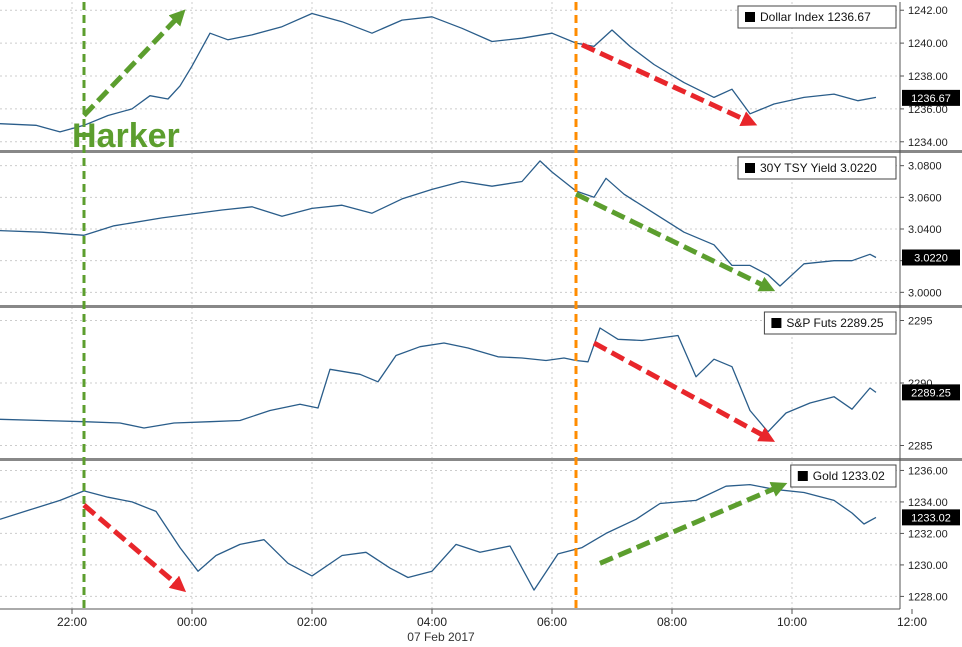 The height and width of the screenshot is (647, 962). Describe the element at coordinates (912, 622) in the screenshot. I see `x-tick-label: 12:00` at that location.